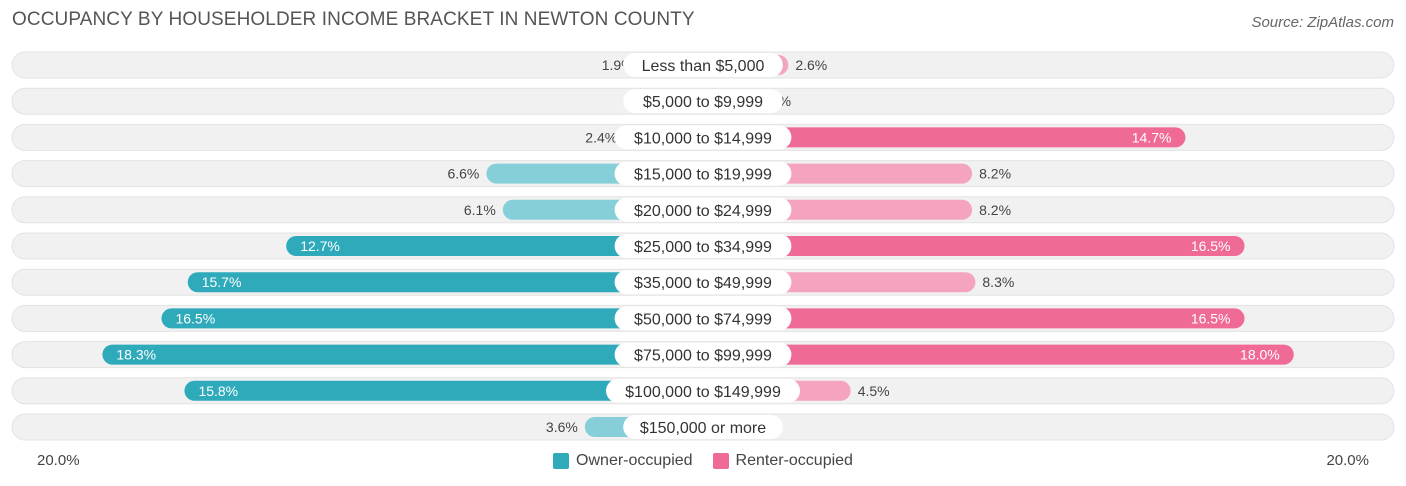 This screenshot has height=486, width=1406. I want to click on axis-label-left: 20.0%, so click(58, 460).